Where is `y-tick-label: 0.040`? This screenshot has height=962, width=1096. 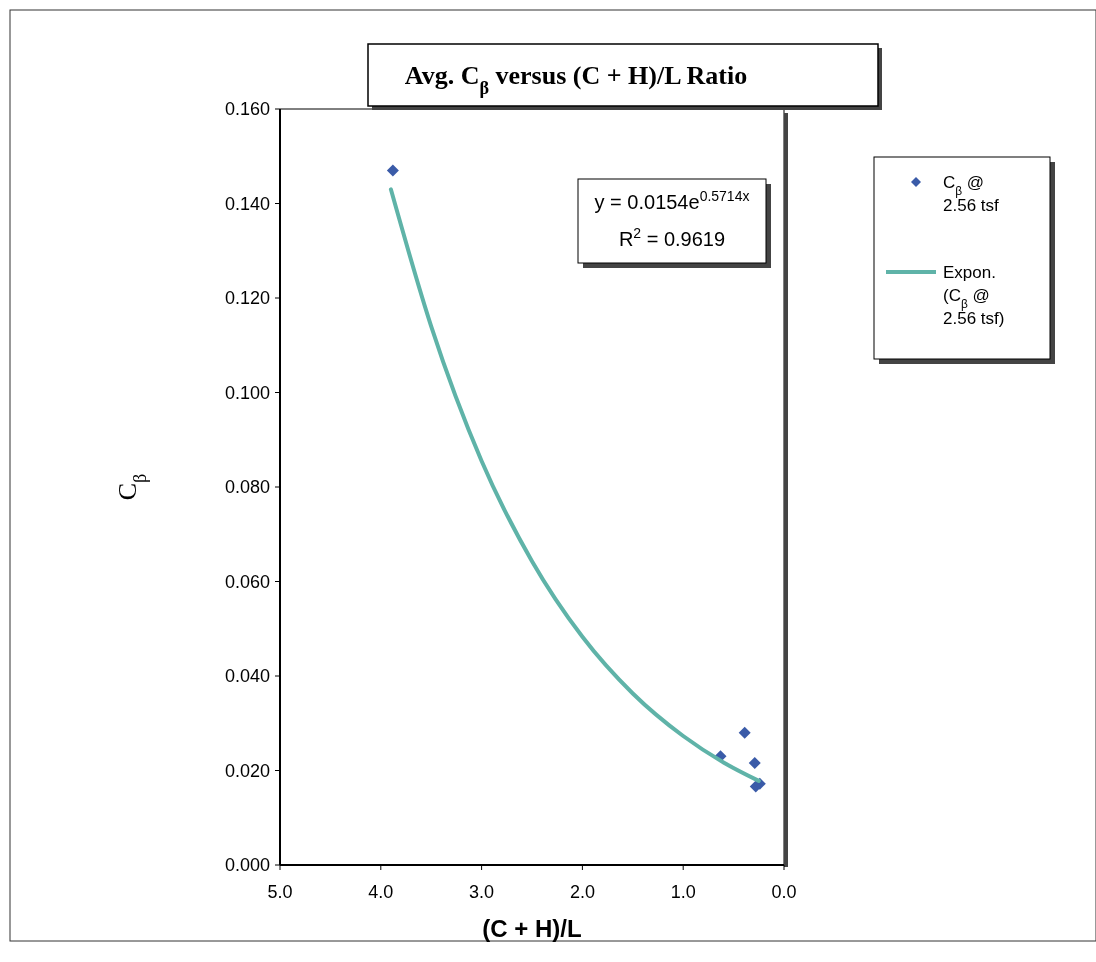 y-tick-label: 0.040 is located at coordinates (247, 676).